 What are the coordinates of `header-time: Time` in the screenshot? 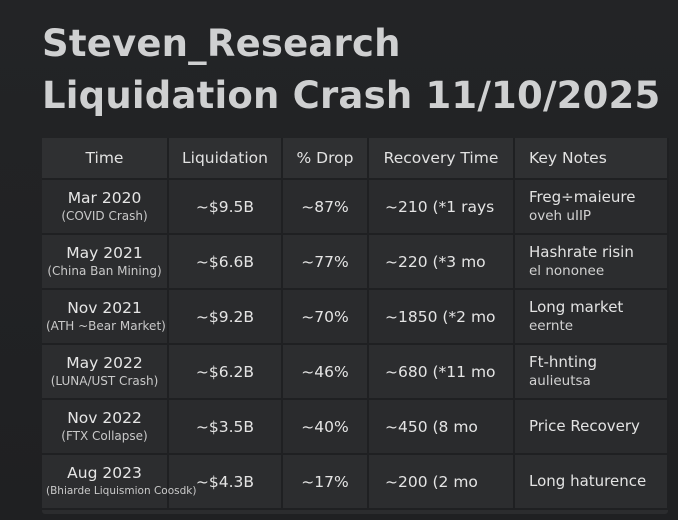 It's located at (105, 159).